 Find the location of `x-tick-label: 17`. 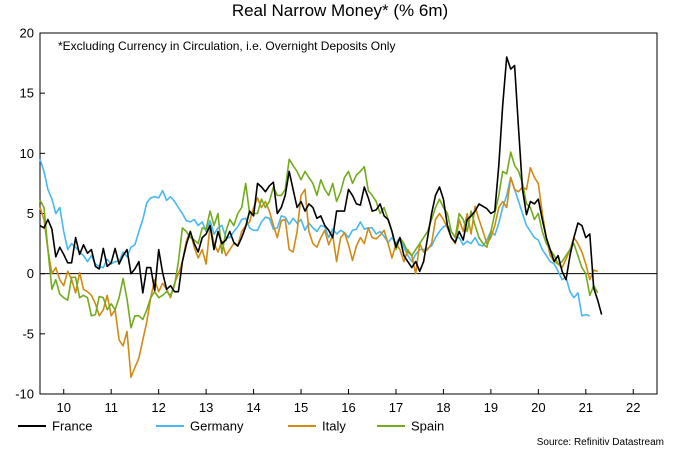

x-tick-label: 17 is located at coordinates (396, 407).